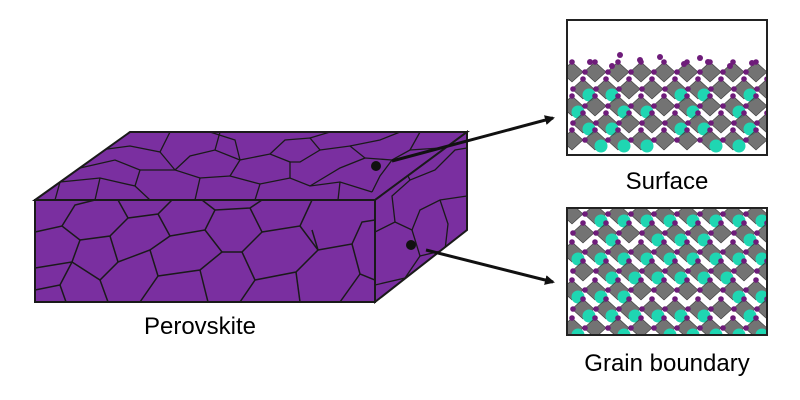 The image size is (800, 400). I want to click on grain-boundary-marker-dot, so click(411, 245).